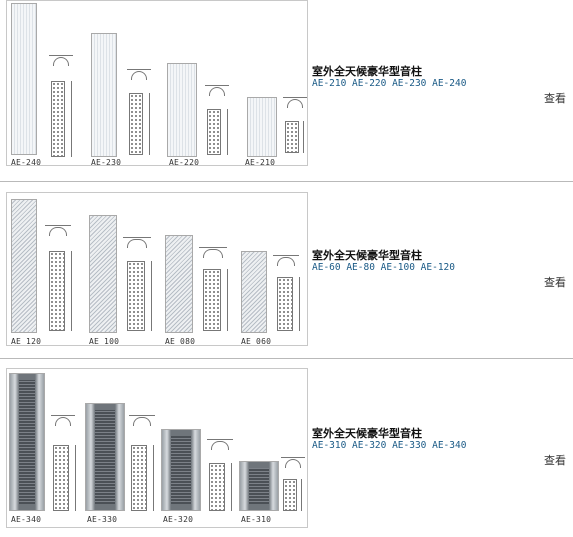 This screenshot has width=573, height=537. Describe the element at coordinates (256, 341) in the screenshot. I see `model-label: AE 060` at that location.